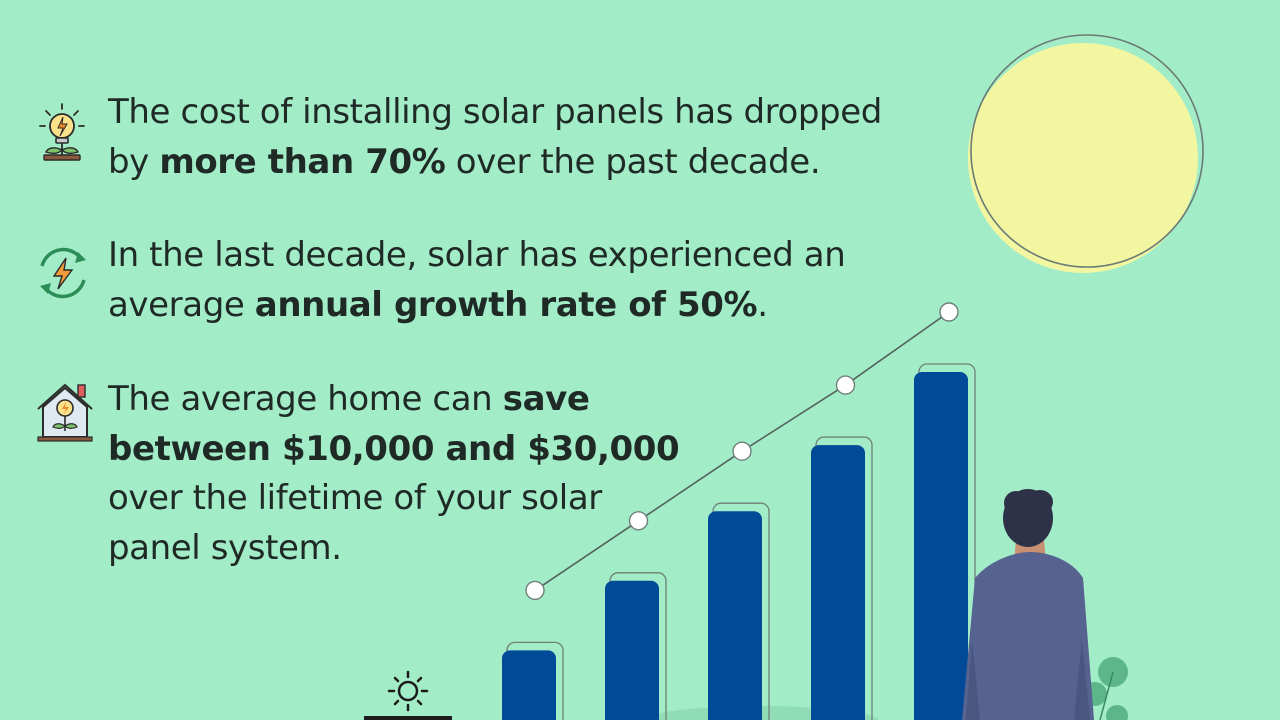 Image resolution: width=1280 pixels, height=720 pixels. What do you see at coordinates (546, 399) in the screenshot?
I see `highlight-text: save` at bounding box center [546, 399].